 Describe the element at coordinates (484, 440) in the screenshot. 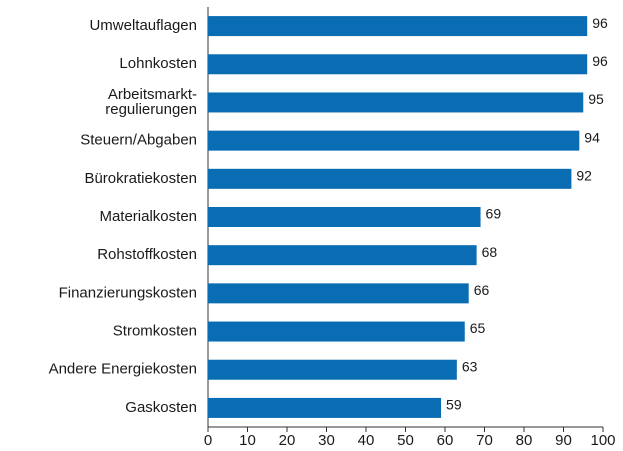

I see `x-tick-label: 70` at that location.